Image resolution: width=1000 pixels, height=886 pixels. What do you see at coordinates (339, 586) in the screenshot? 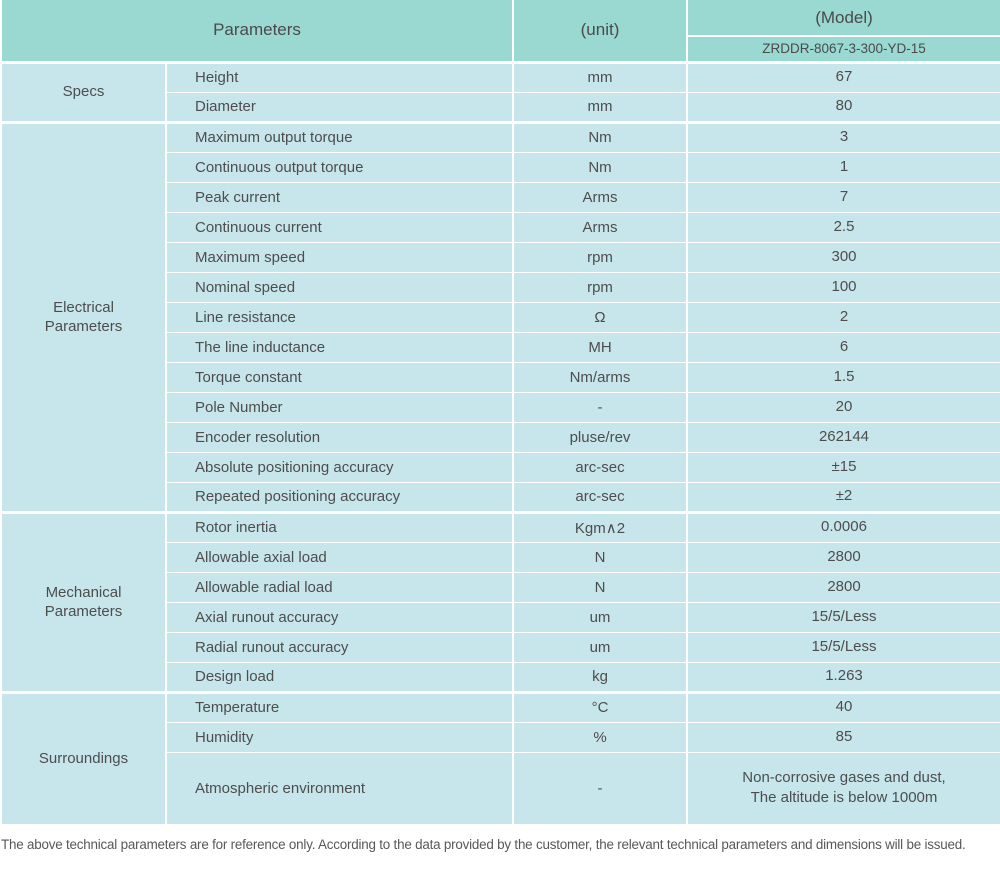
I see `param-name: Allowable radial load` at bounding box center [339, 586].